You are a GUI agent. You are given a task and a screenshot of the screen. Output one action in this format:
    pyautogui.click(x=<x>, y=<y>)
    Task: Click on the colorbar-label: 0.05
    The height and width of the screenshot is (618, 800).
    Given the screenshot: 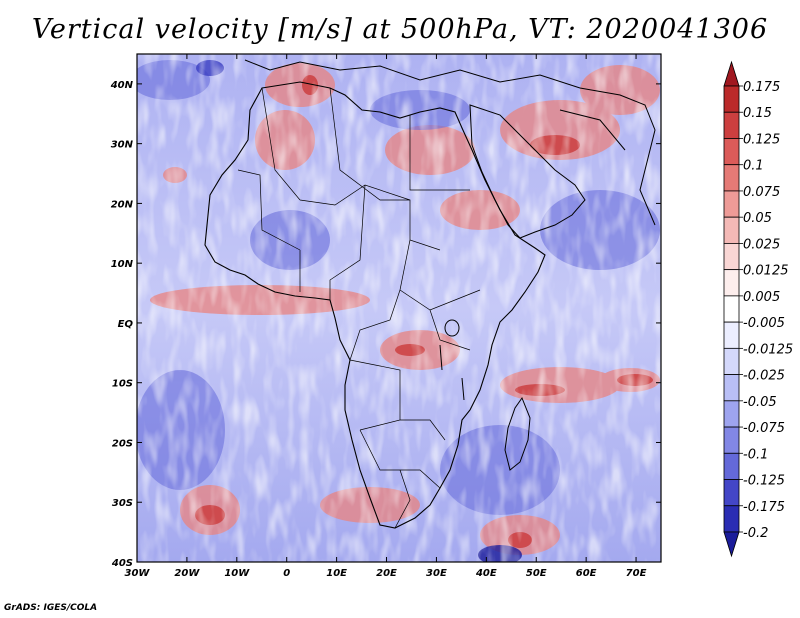 What is the action you would take?
    pyautogui.click(x=757, y=218)
    